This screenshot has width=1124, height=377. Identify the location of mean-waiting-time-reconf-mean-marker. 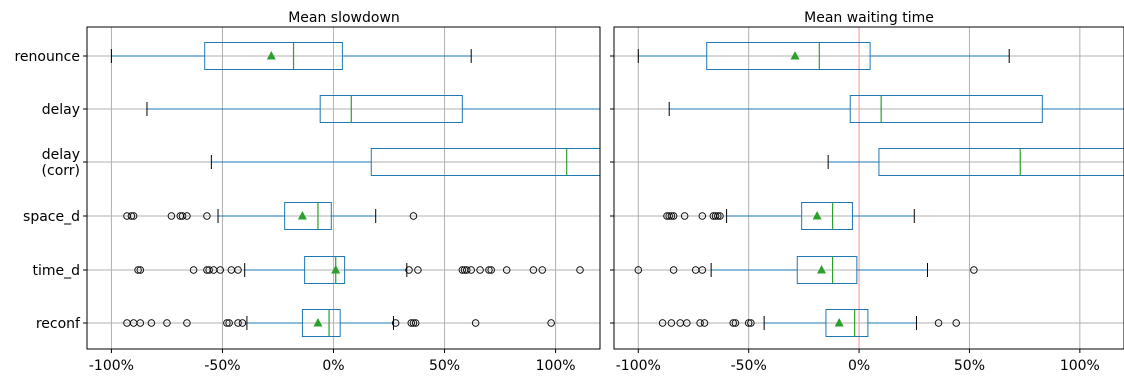
(839, 322).